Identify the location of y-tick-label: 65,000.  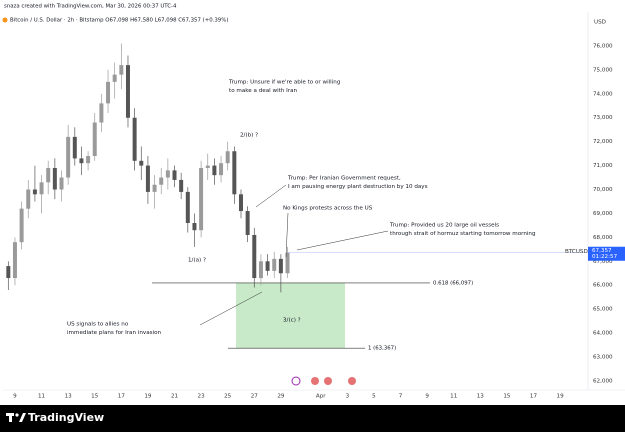
(603, 310).